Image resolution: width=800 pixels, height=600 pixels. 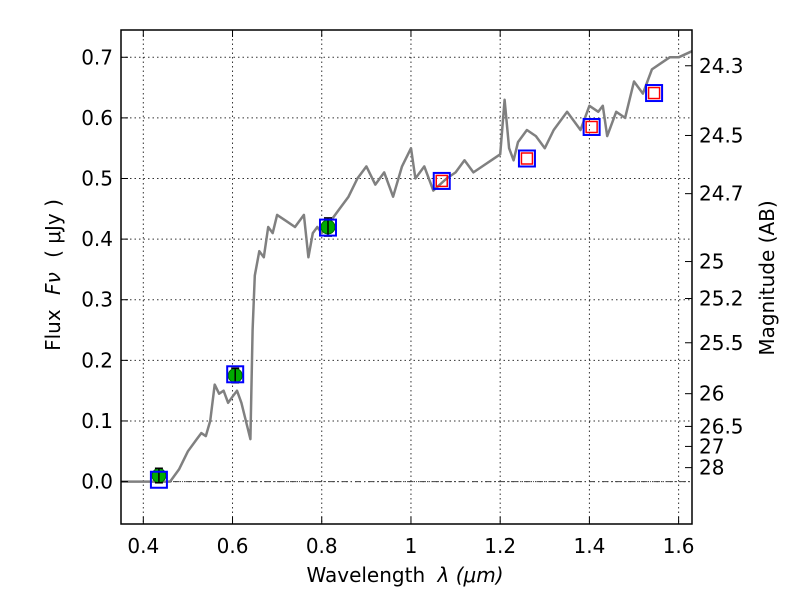 I want to click on x-axis-label: Wavelength λ (μm), so click(x=404, y=575).